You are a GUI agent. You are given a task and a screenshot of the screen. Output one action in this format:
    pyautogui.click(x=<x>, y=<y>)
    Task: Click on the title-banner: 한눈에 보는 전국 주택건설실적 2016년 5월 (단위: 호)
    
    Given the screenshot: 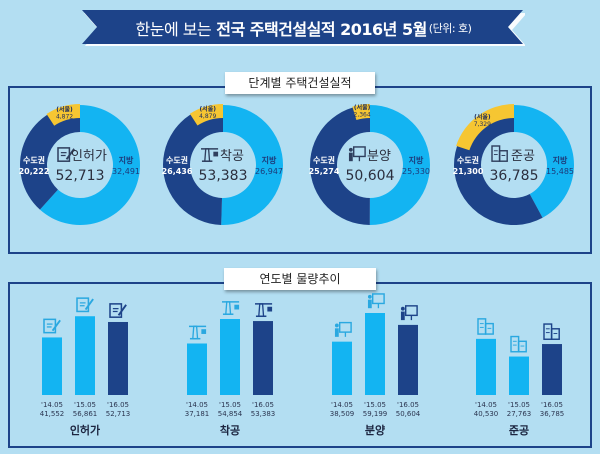 What is the action you would take?
    pyautogui.click(x=303, y=28)
    